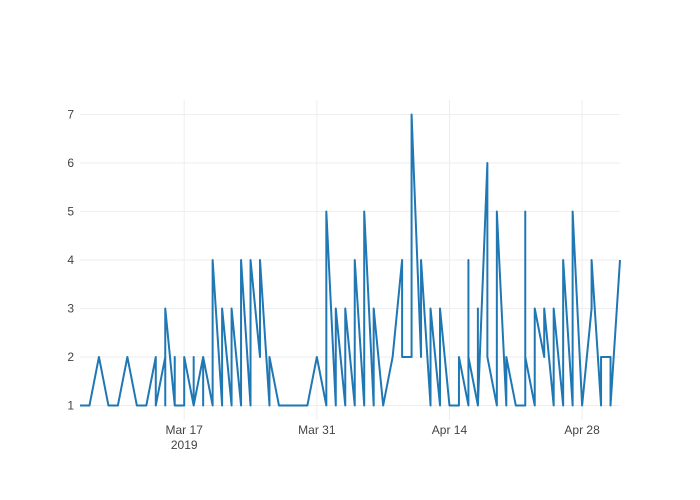 The width and height of the screenshot is (700, 500). Describe the element at coordinates (70, 405) in the screenshot. I see `y-tick-label: 1` at that location.